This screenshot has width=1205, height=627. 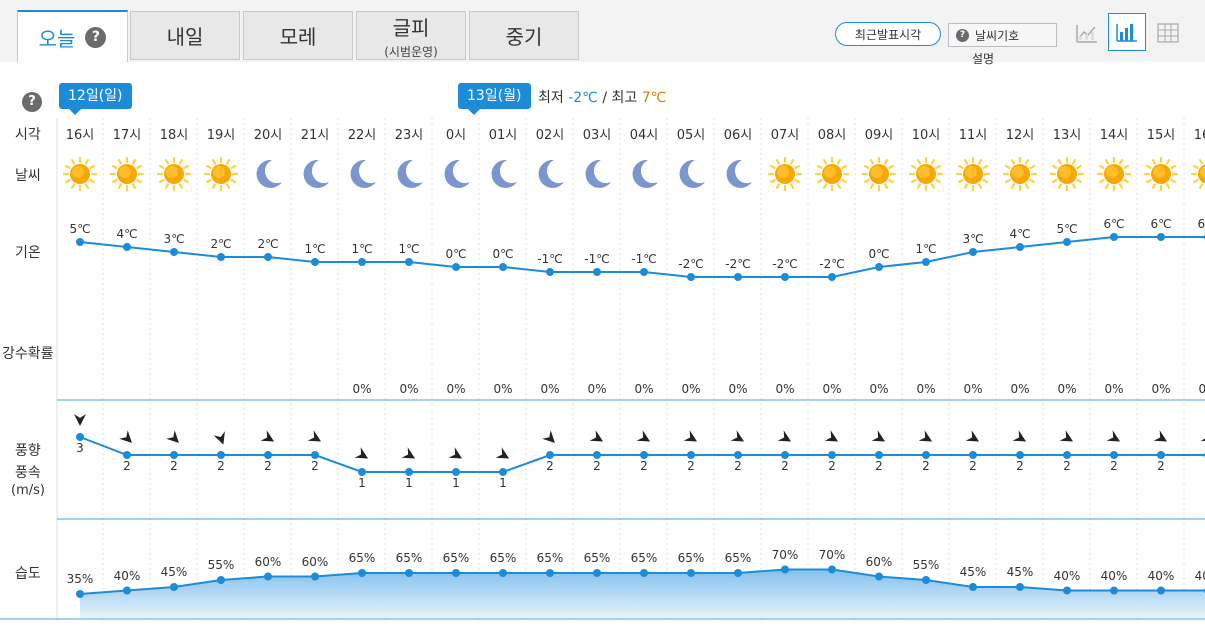 What do you see at coordinates (298, 35) in the screenshot?
I see `tab-day-after: 모레` at bounding box center [298, 35].